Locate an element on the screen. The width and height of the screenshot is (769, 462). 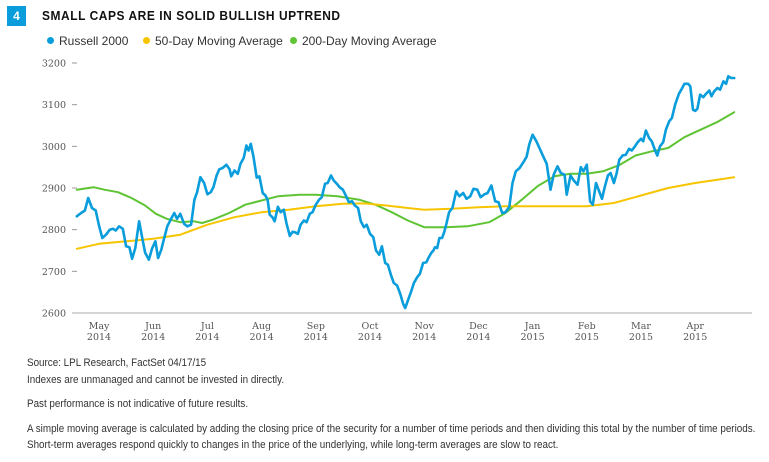
x-tick-label: Oct 2014 is located at coordinates (370, 332).